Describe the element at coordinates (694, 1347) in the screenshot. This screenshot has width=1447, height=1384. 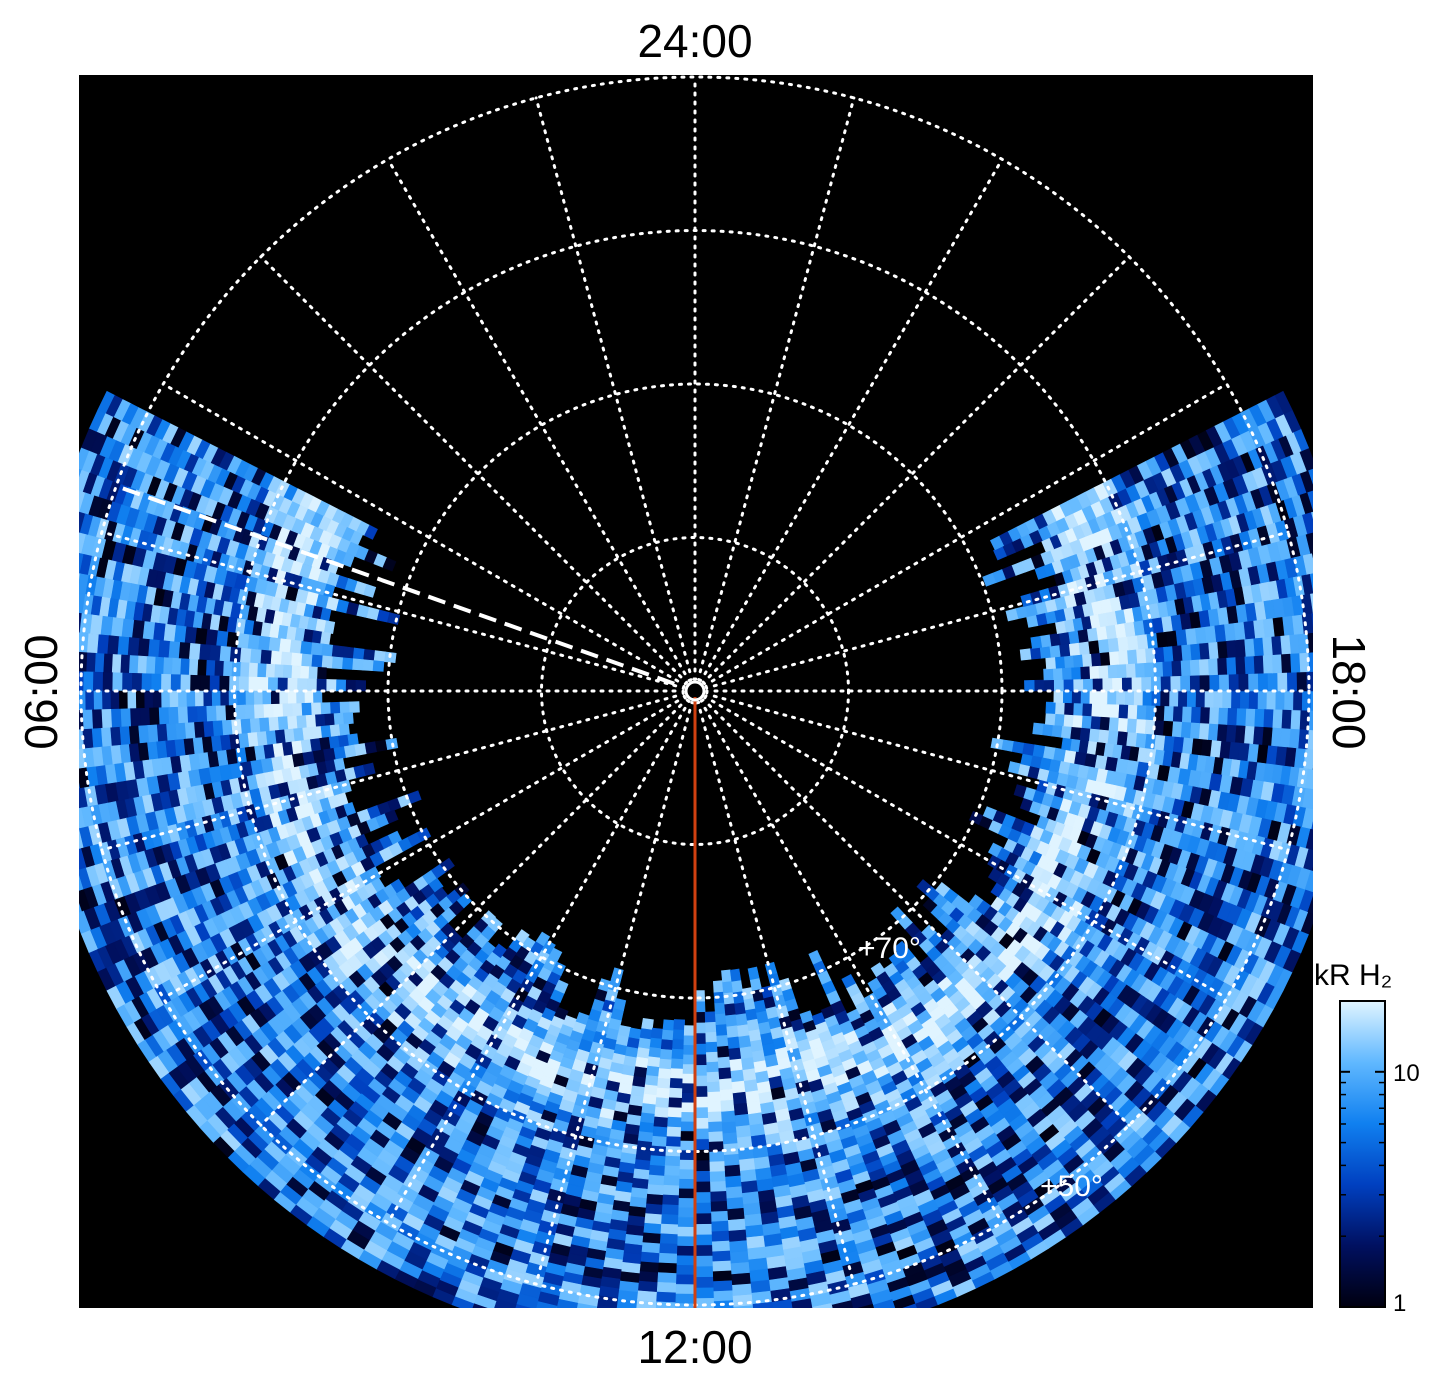
I see `lt-label-bottom: 12:00` at that location.